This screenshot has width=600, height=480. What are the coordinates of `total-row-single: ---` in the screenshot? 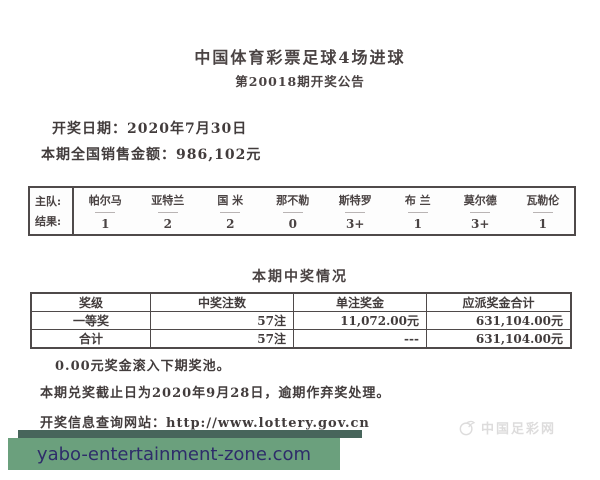 It's located at (360, 339).